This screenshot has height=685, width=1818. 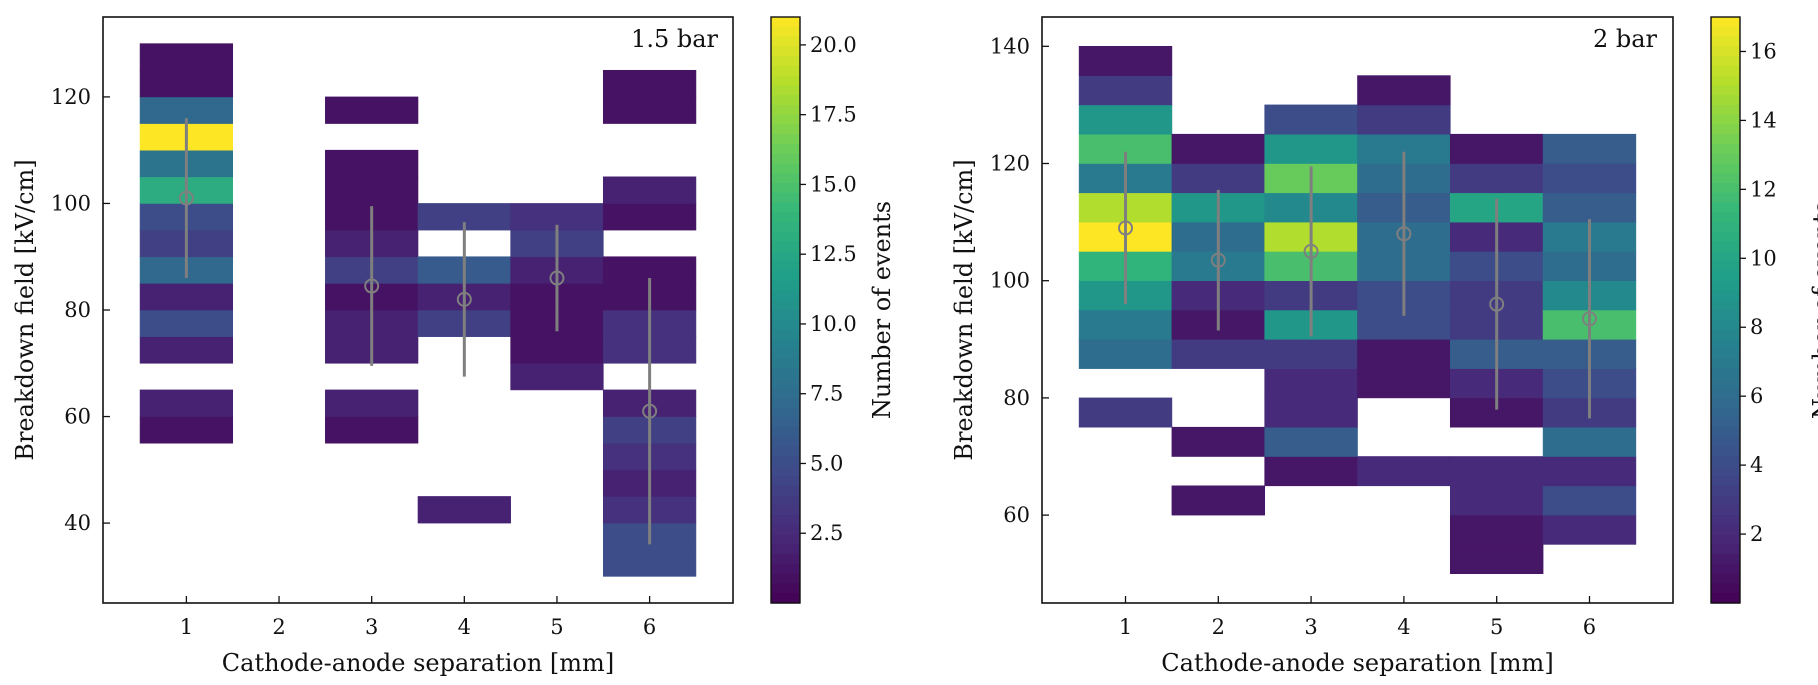 I want to click on colorbar-label: Number of events, so click(x=1813, y=310).